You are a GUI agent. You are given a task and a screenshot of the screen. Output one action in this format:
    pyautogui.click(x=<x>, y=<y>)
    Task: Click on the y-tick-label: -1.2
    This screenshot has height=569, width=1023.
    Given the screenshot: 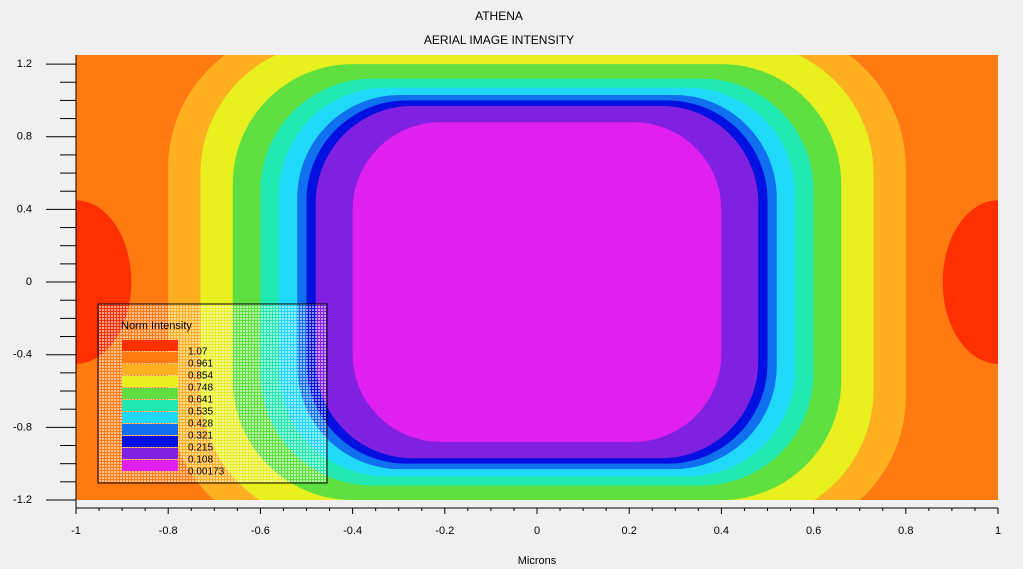 What is the action you would take?
    pyautogui.click(x=22, y=500)
    